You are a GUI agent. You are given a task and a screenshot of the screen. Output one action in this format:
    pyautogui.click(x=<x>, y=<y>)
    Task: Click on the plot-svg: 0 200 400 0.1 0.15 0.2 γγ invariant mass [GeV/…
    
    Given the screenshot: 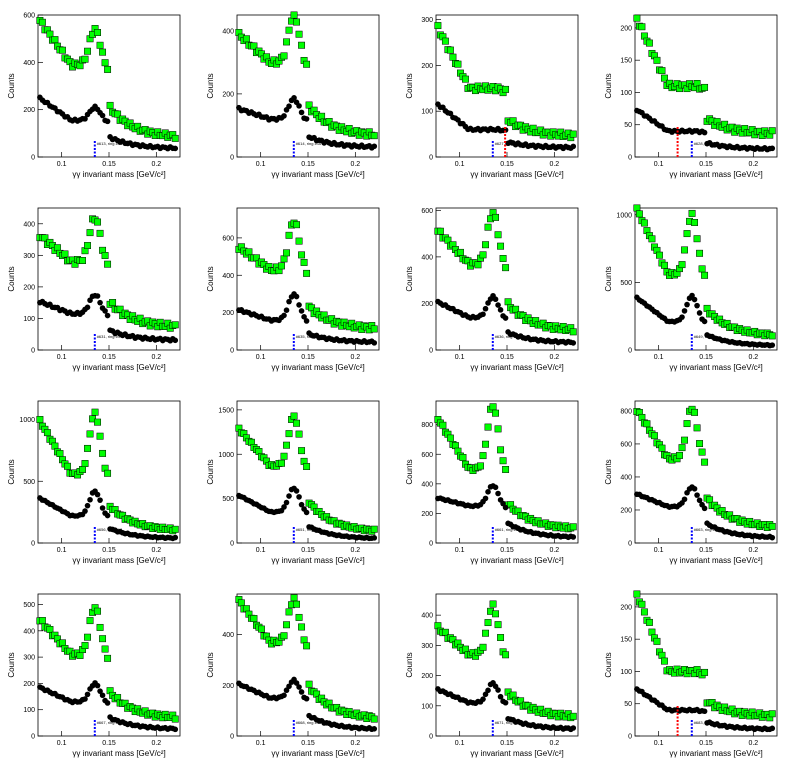 What is the action you would take?
    pyautogui.click(x=293, y=95)
    